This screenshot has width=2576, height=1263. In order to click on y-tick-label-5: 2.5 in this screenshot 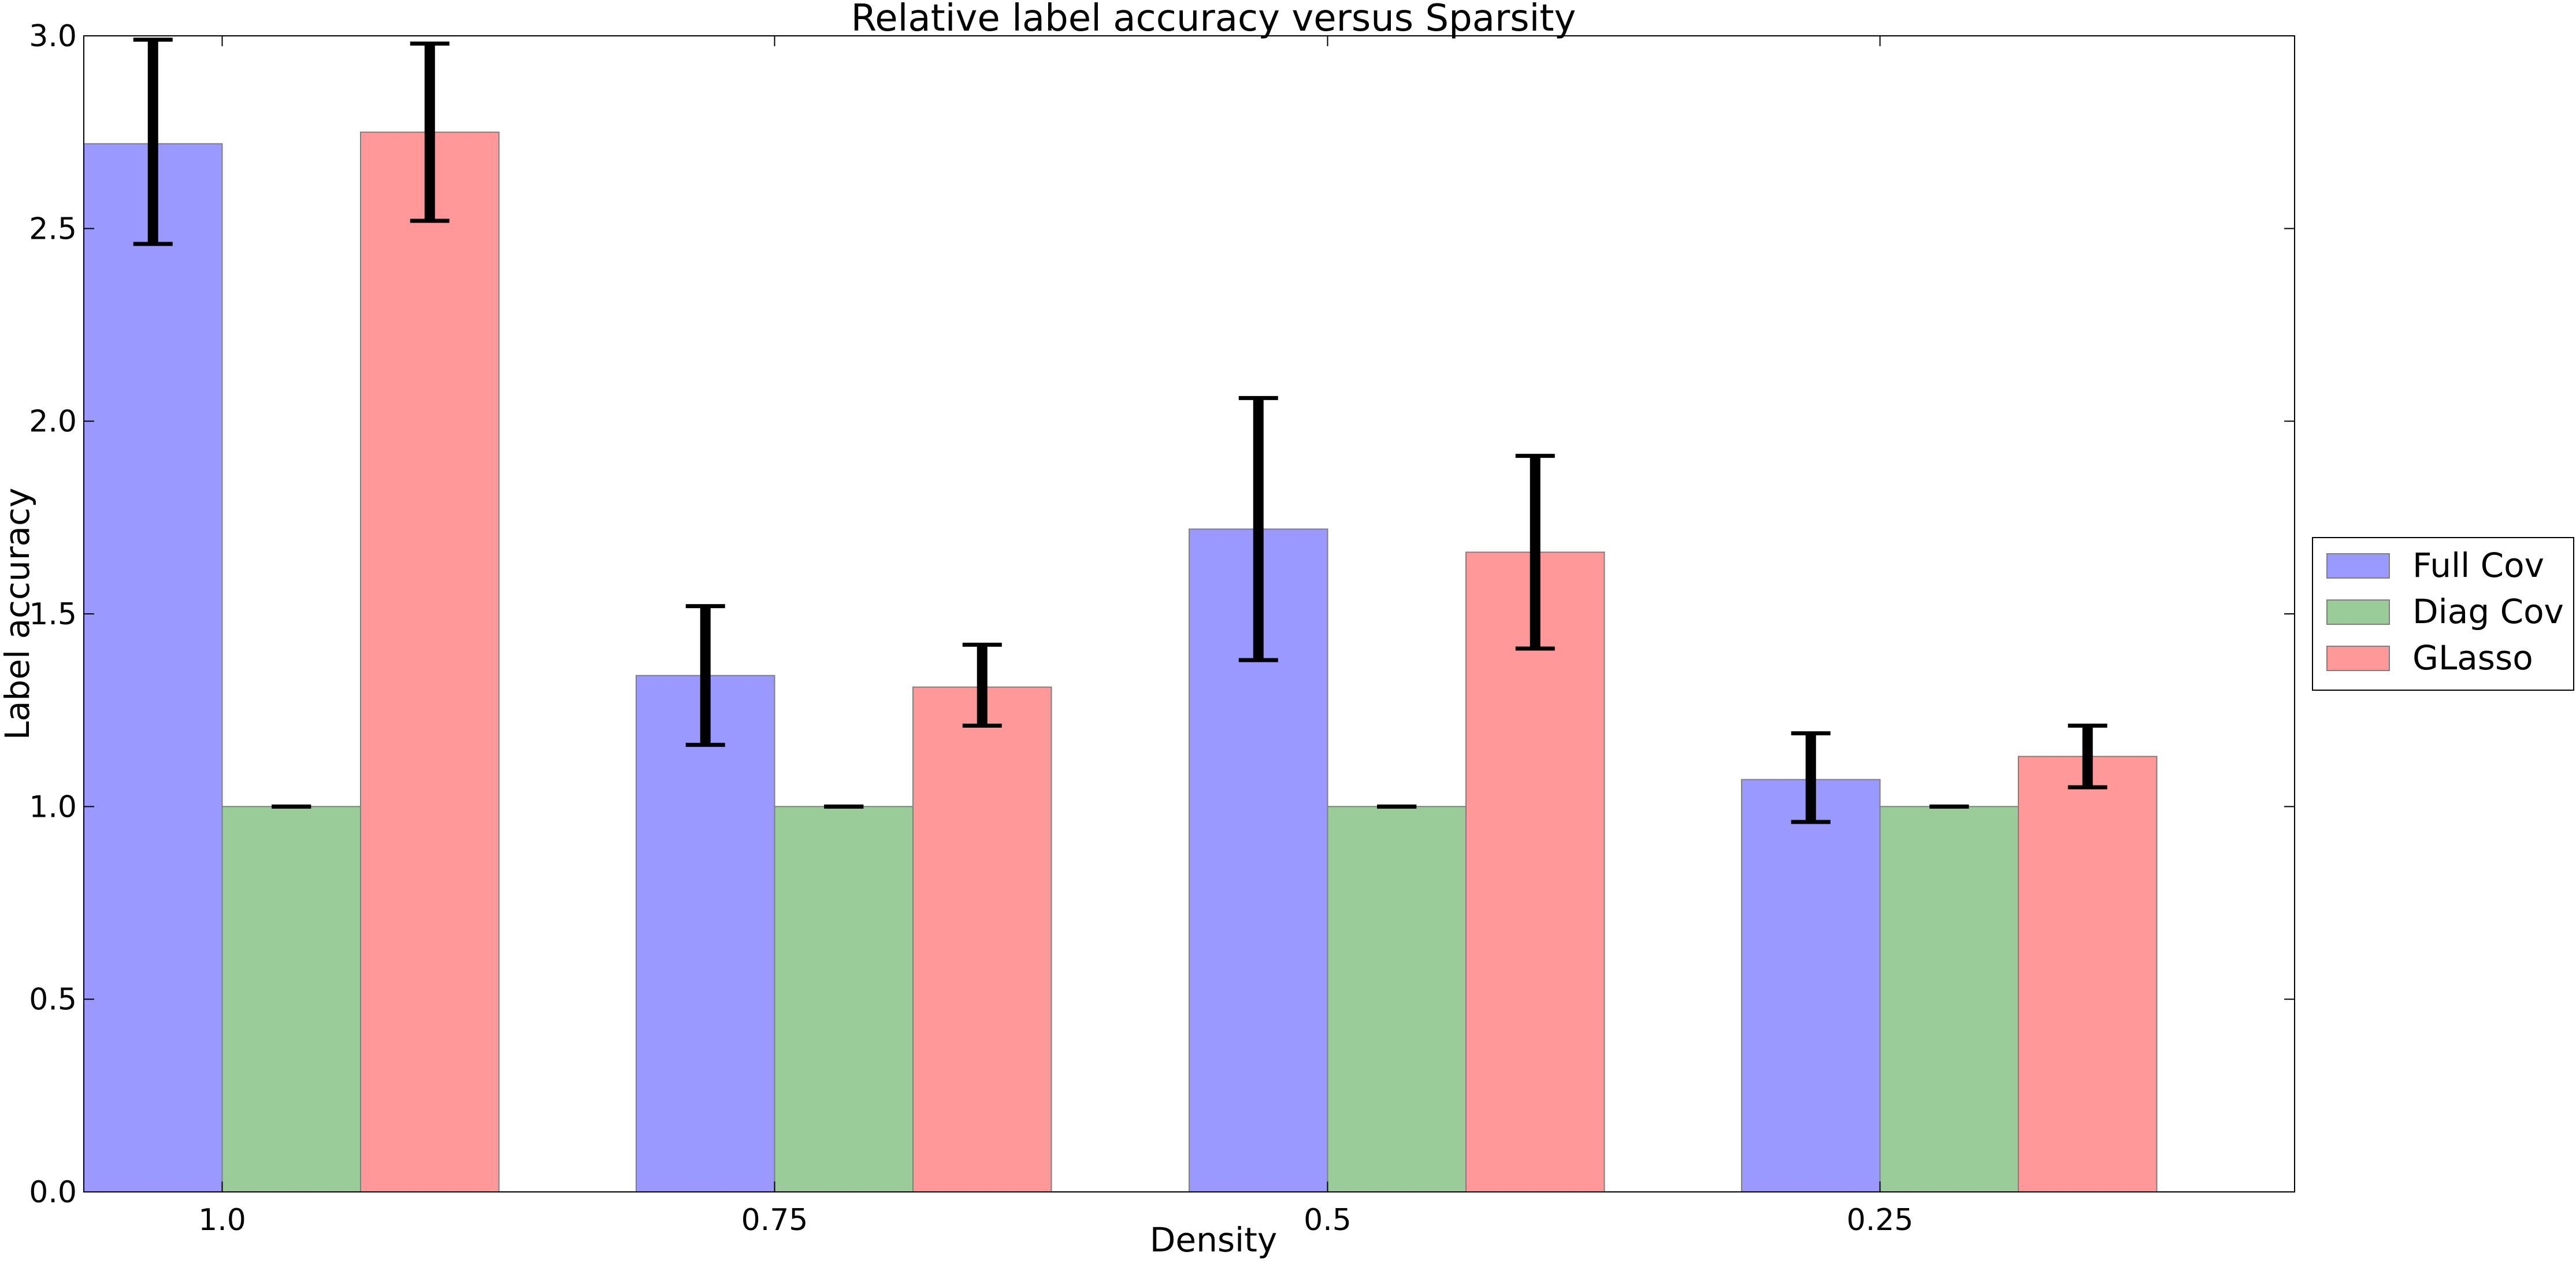, I will do `click(53, 229)`.